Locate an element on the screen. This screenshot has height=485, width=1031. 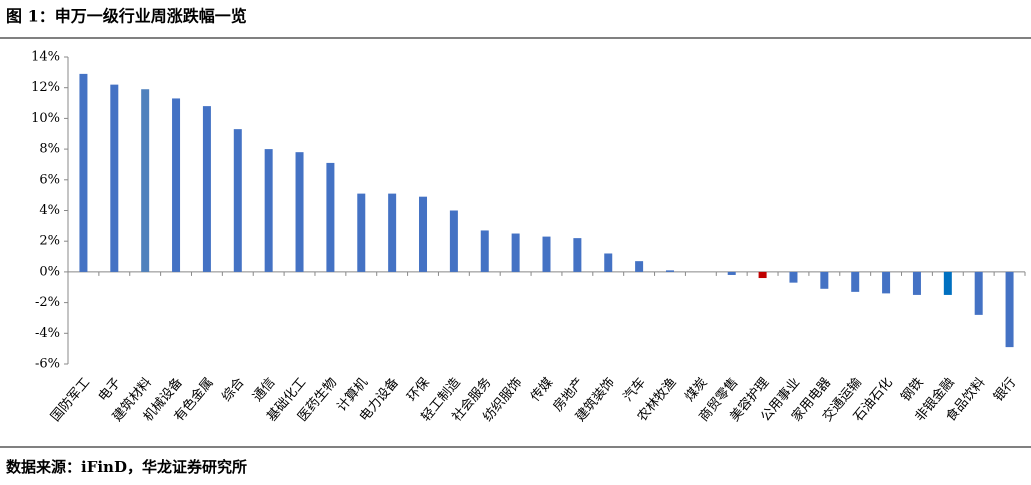
y-tick-label: 6% is located at coordinates (49, 179).